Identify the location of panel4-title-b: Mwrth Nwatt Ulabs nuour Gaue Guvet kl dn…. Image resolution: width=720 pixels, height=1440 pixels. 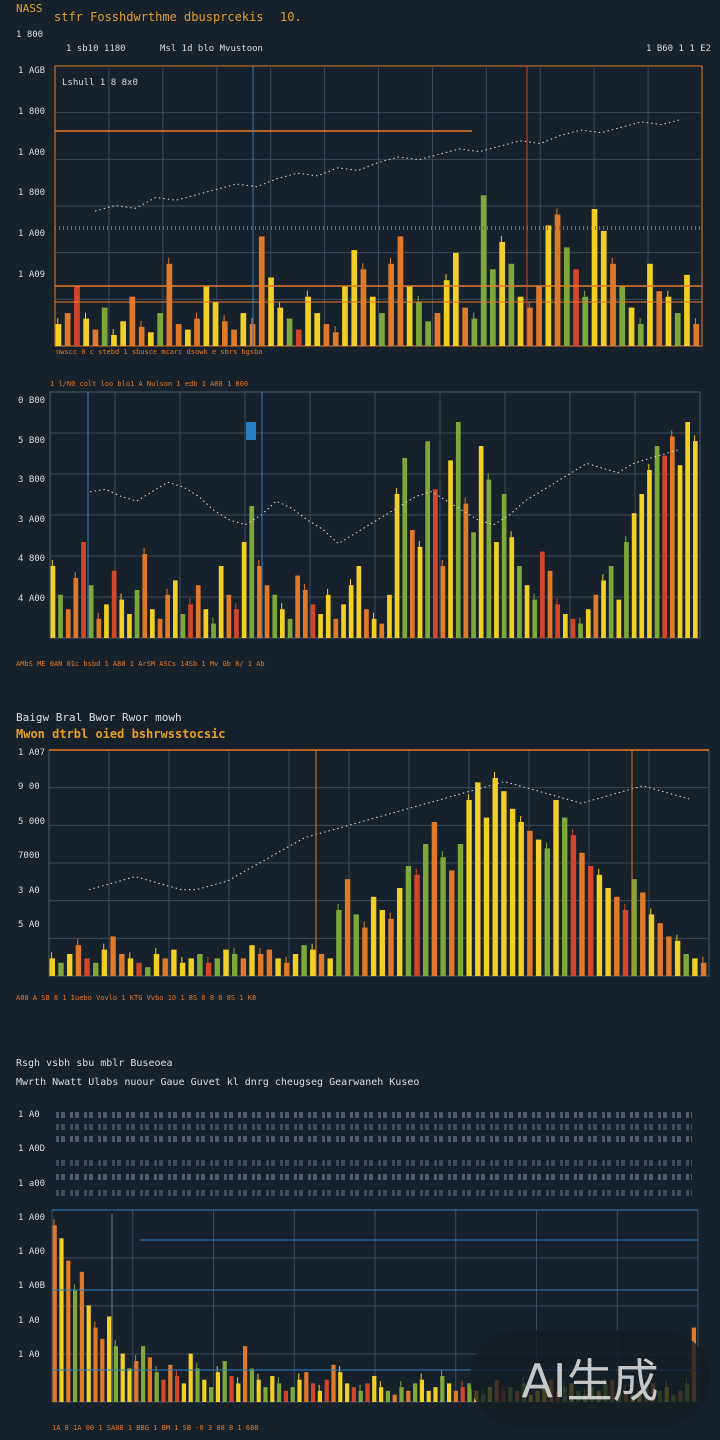
(218, 1082).